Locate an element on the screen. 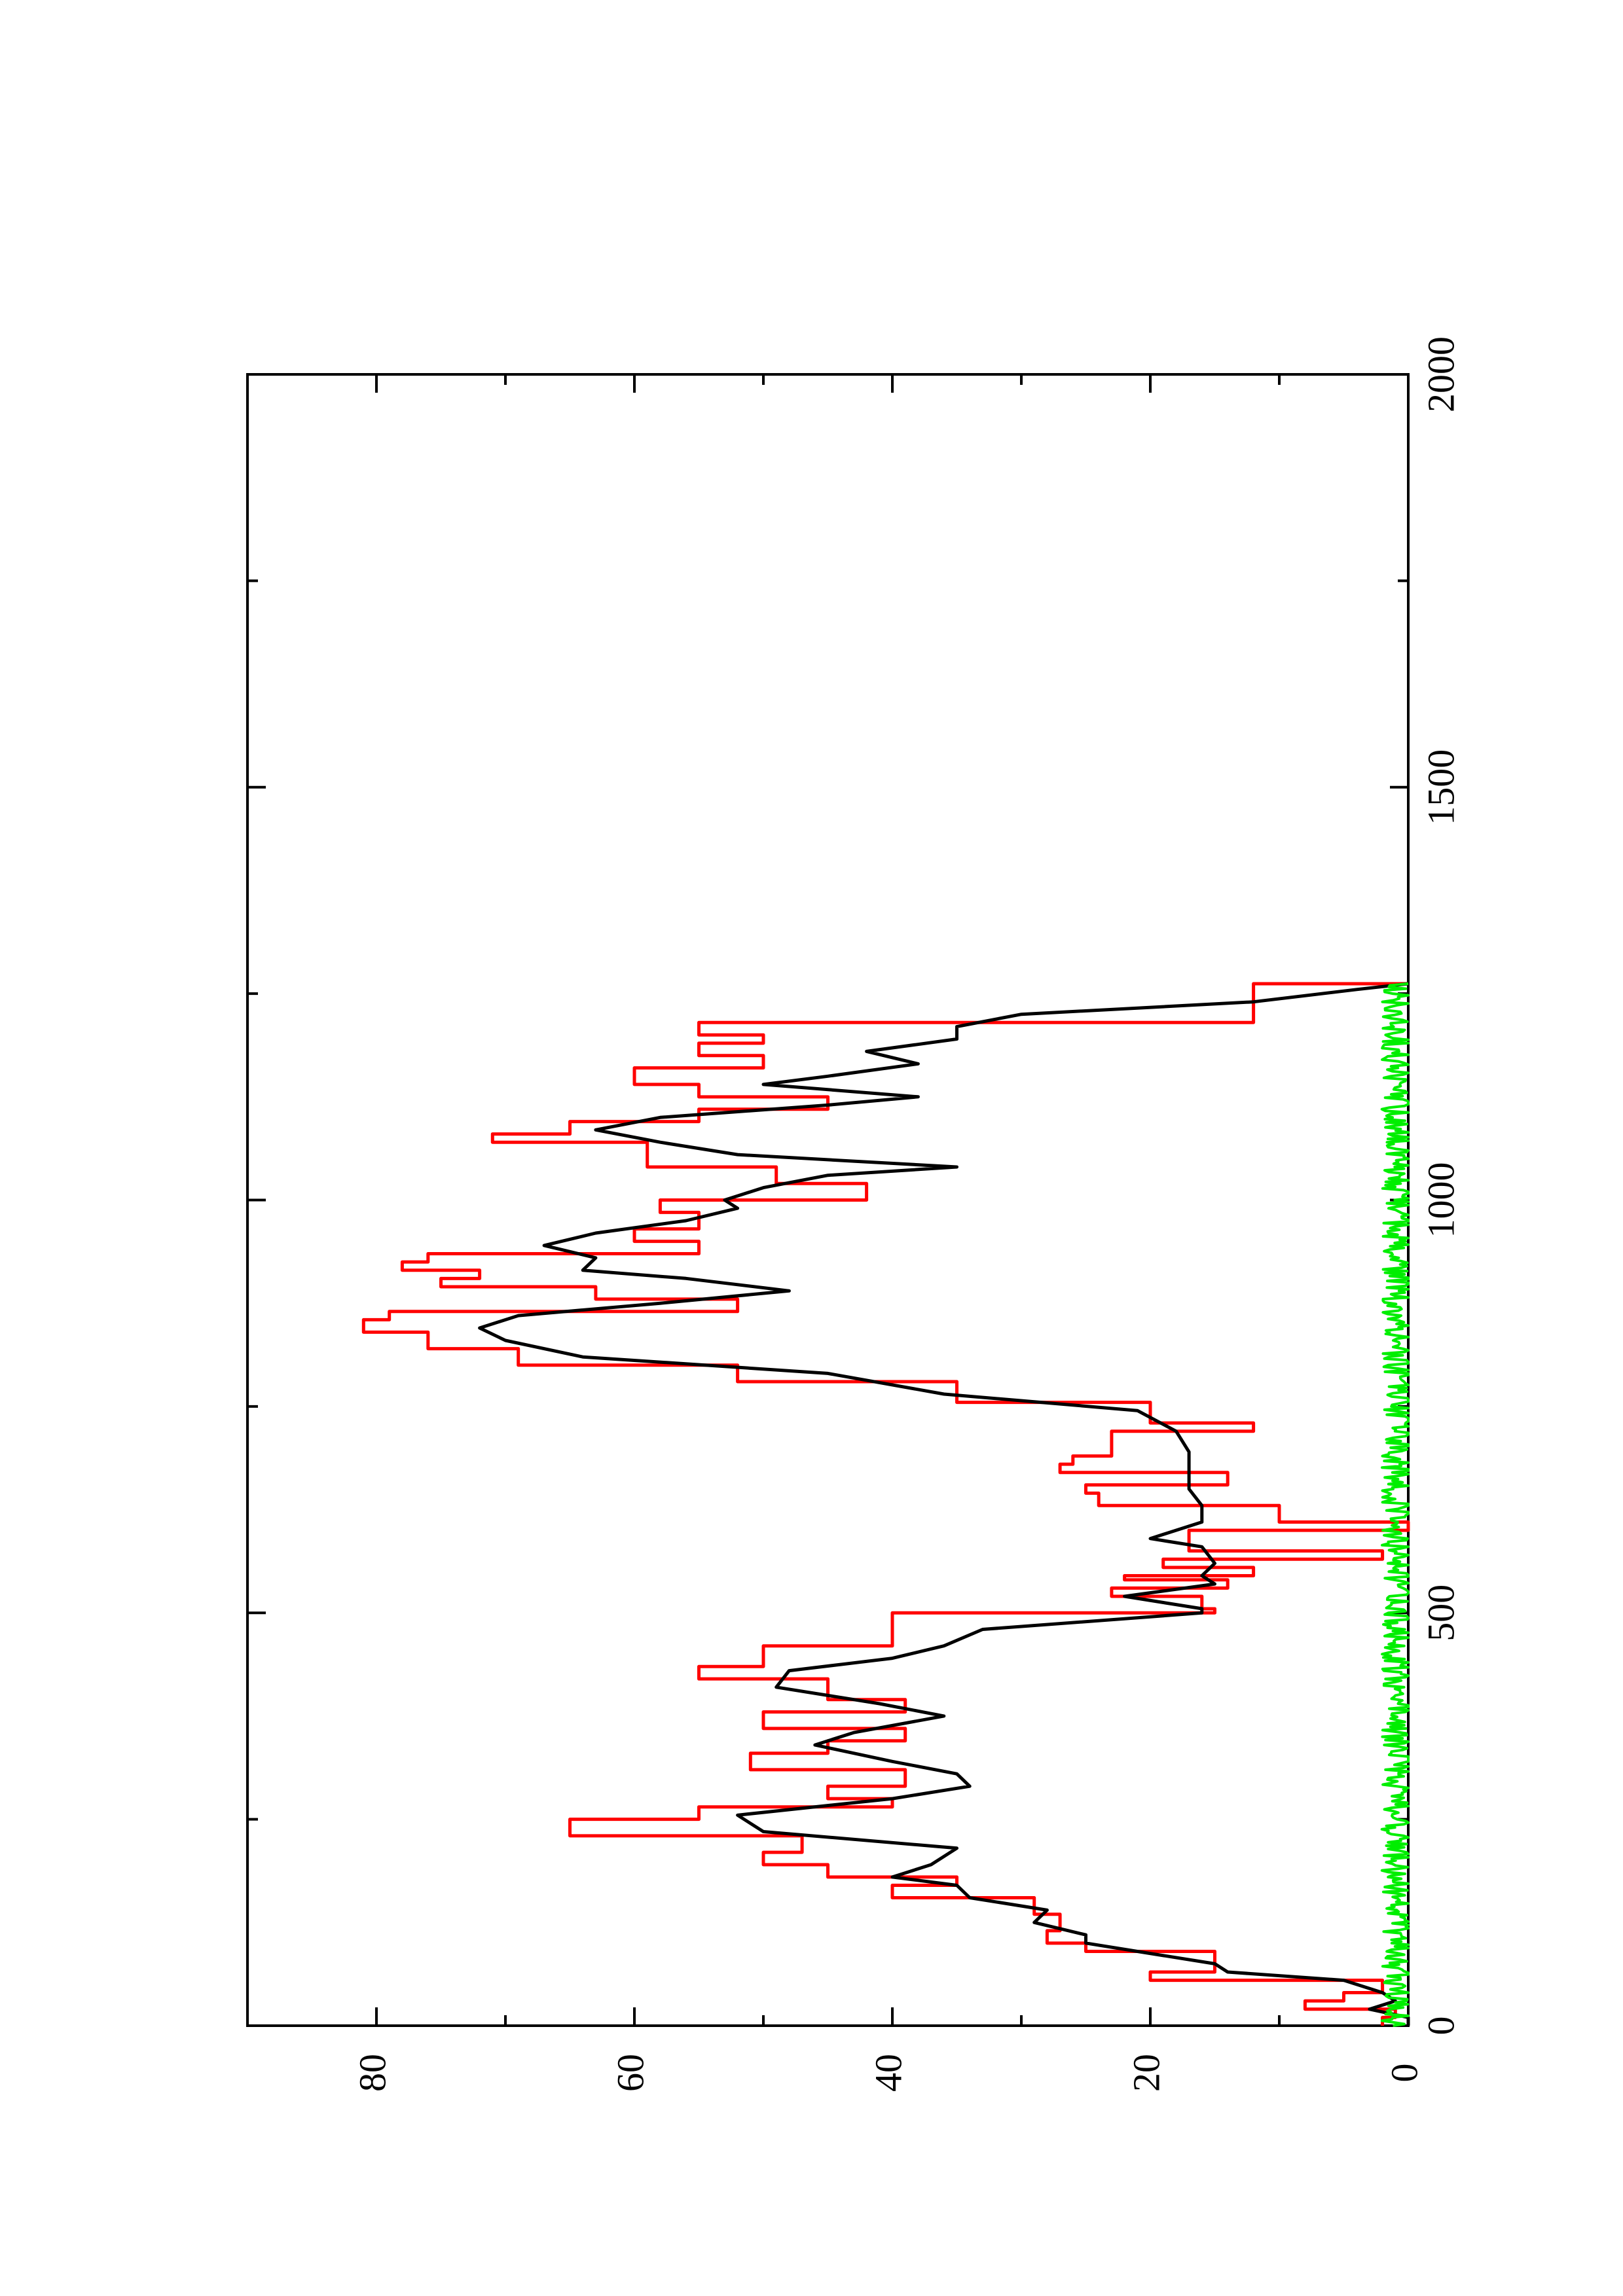 The height and width of the screenshot is (2296, 1623). x-tick-label: 2000 is located at coordinates (1440, 374).